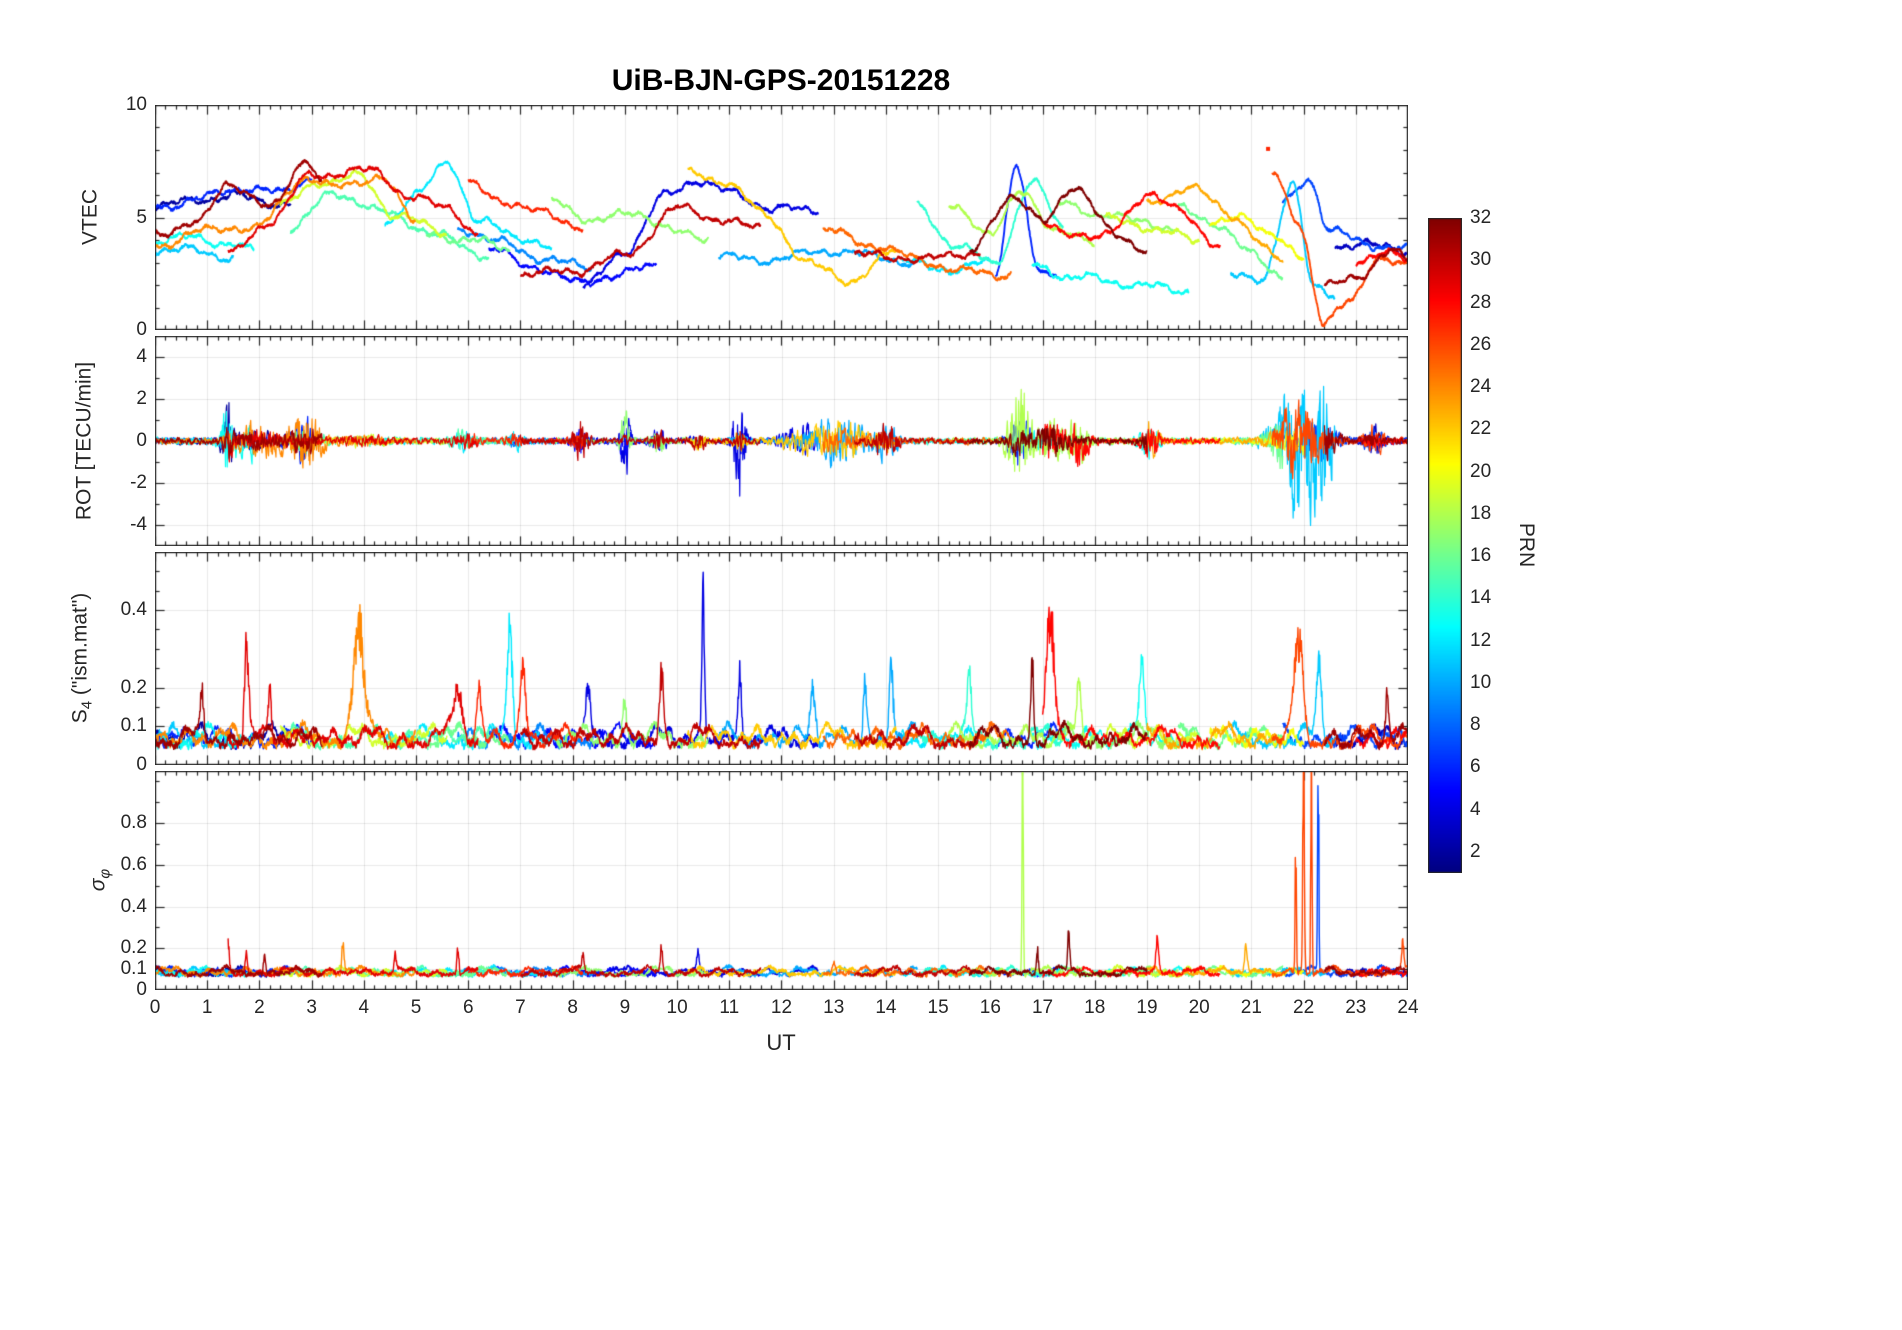 Image resolution: width=1902 pixels, height=1330 pixels. I want to click on xtick-16: 16, so click(990, 1007).